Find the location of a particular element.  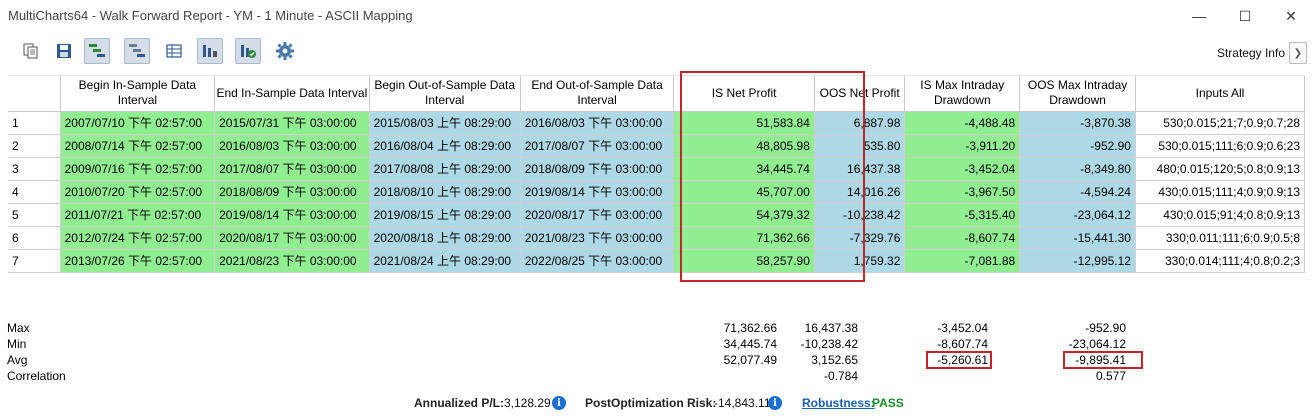

summary-oos-max-dd: -952.90 is located at coordinates (1105, 328).